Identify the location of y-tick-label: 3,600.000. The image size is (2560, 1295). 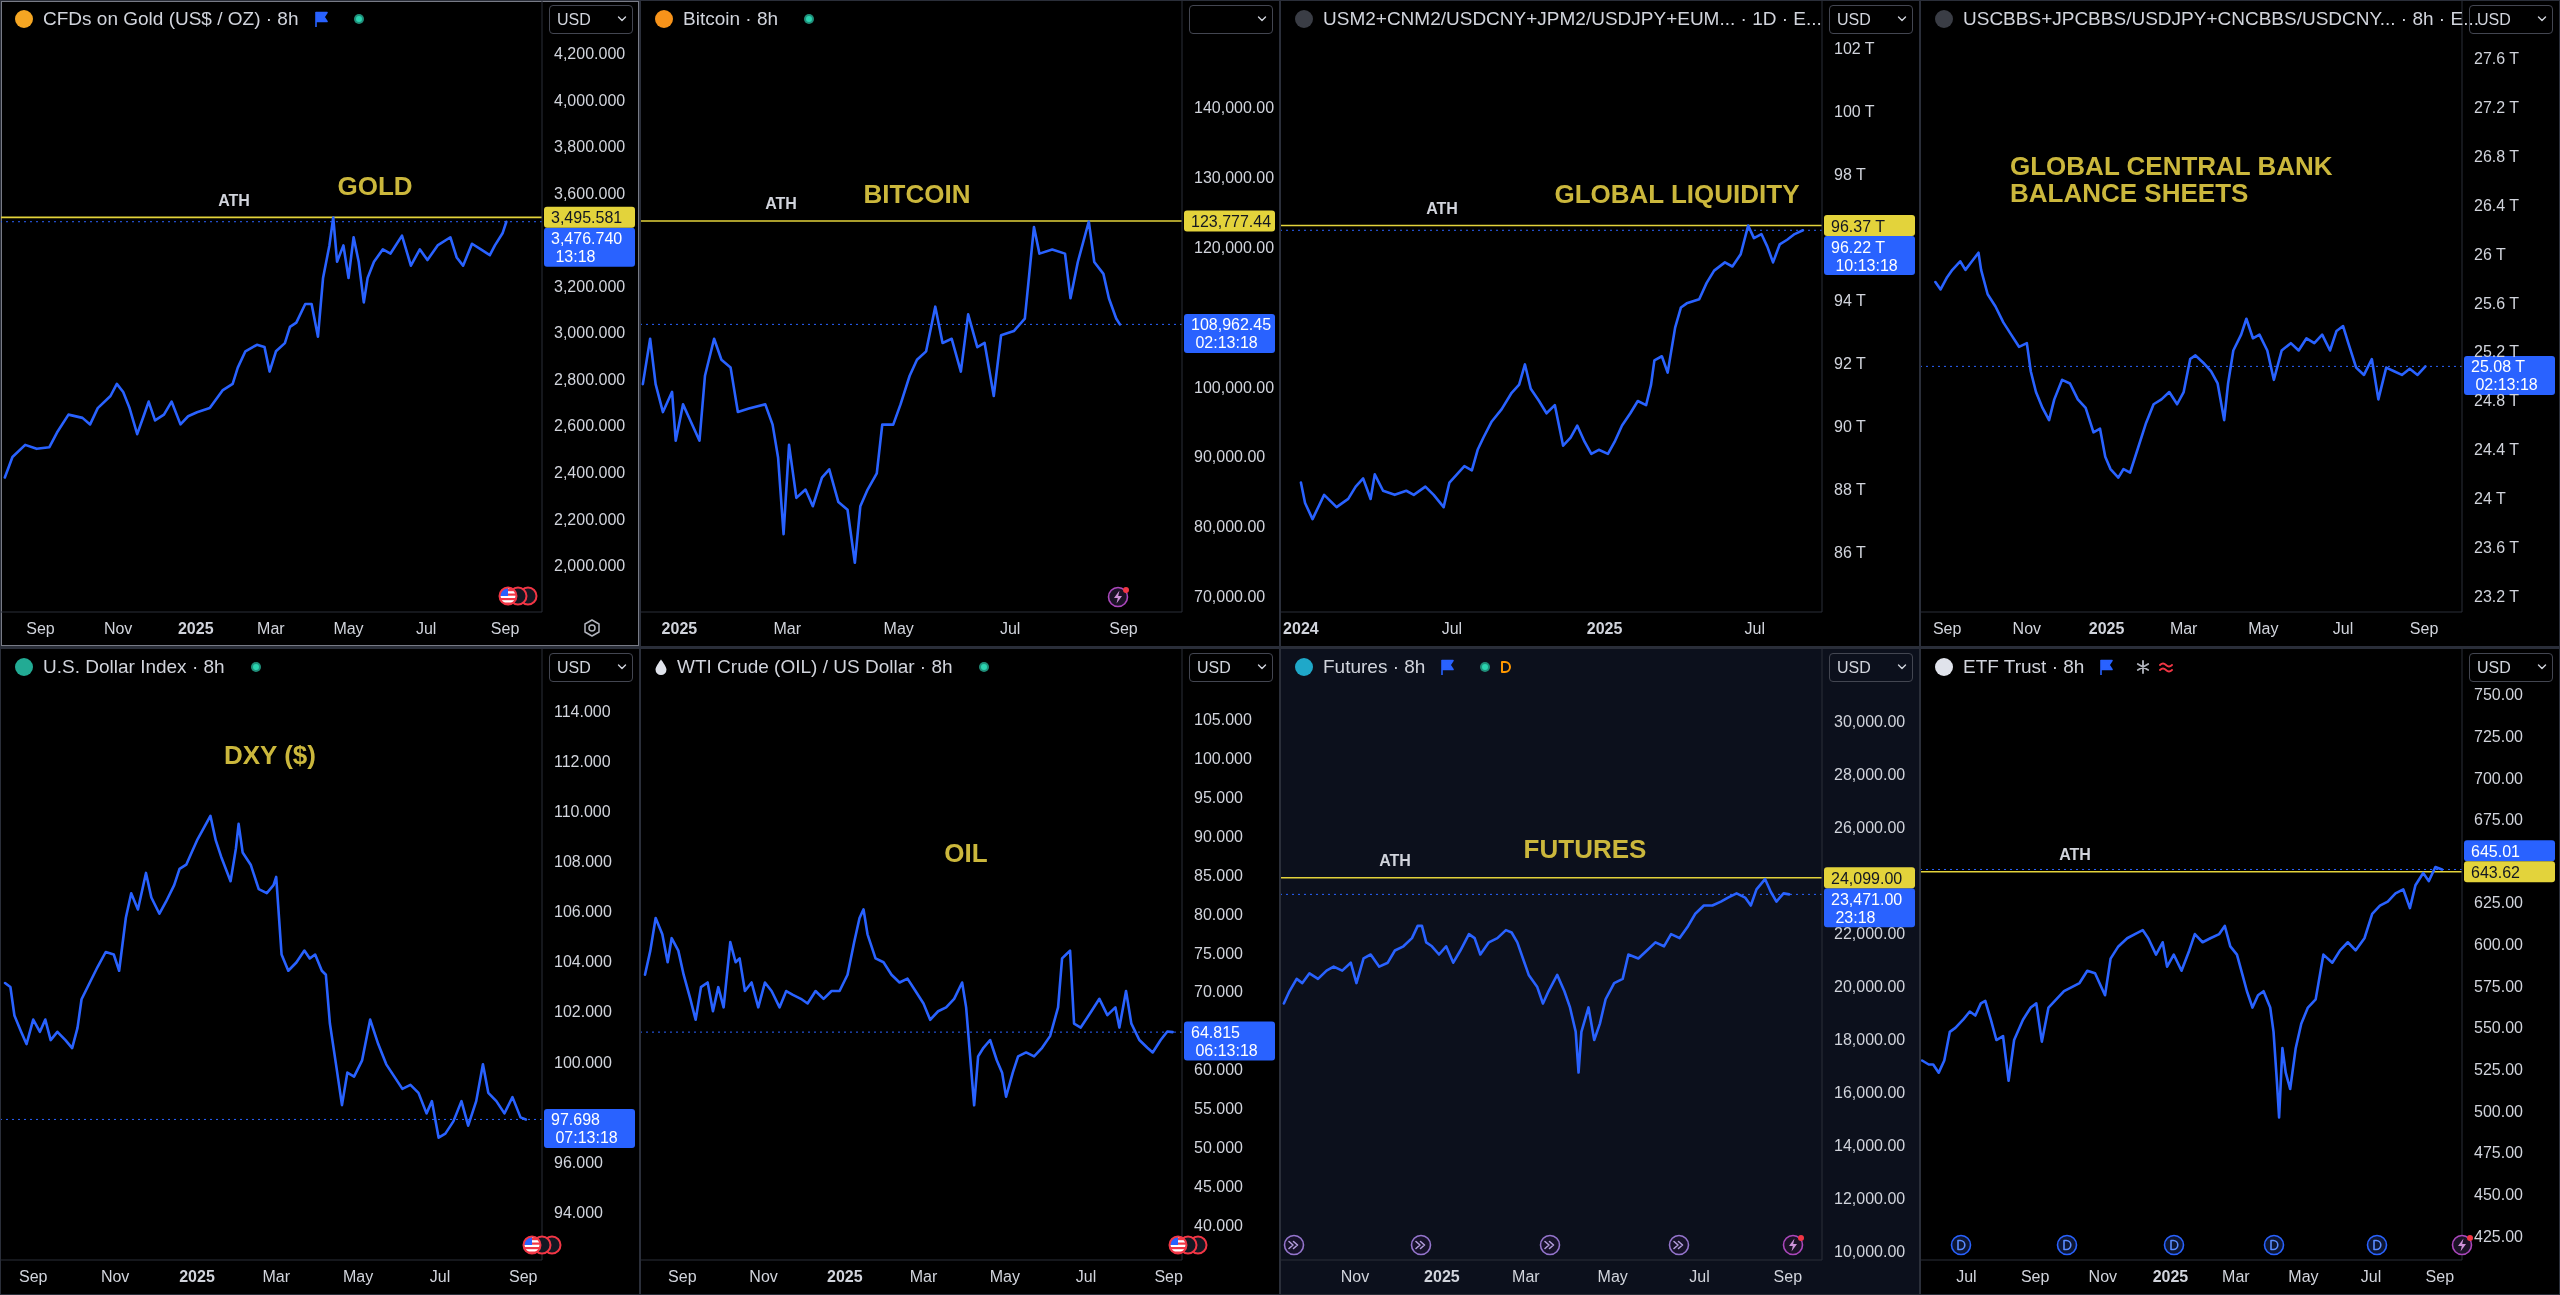
(590, 193).